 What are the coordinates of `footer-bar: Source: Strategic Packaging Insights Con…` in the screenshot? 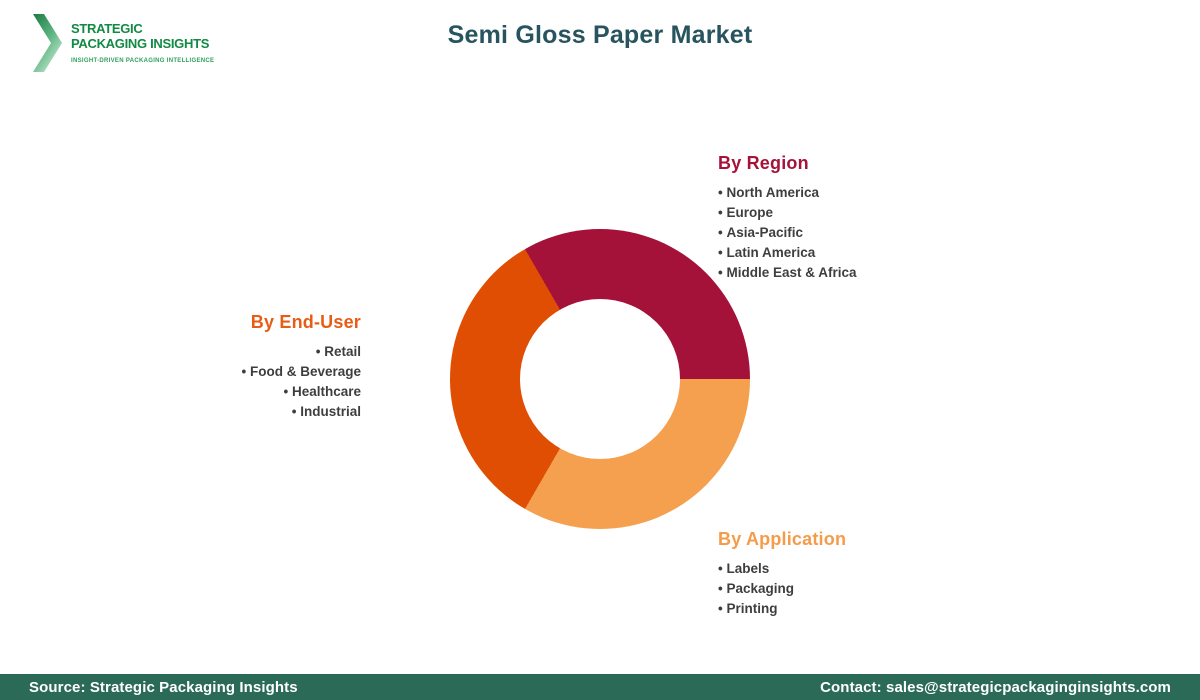 It's located at (600, 687).